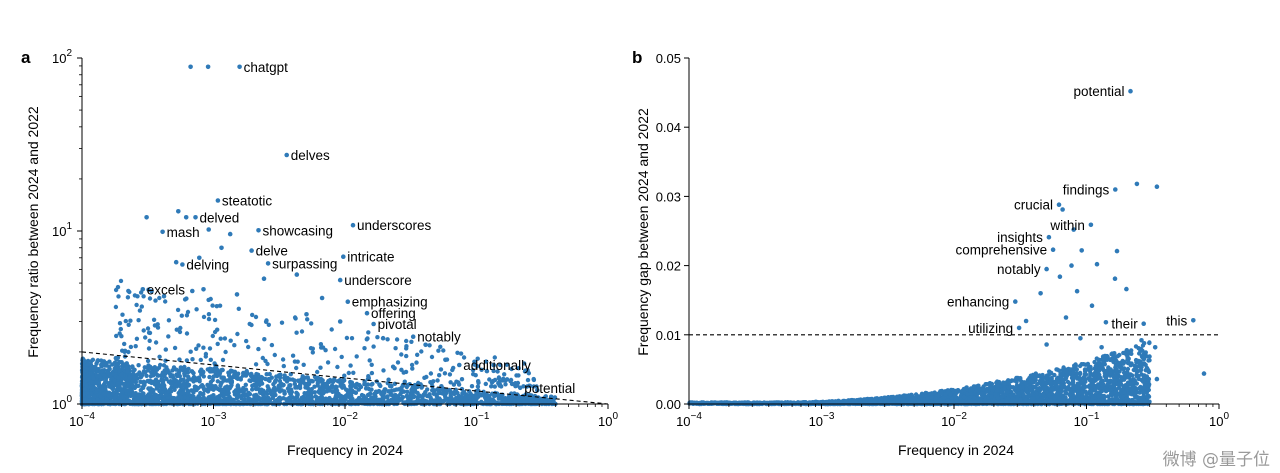 This screenshot has width=1280, height=473. I want to click on panel-a-x-tick-exponent: −1, so click(484, 416).